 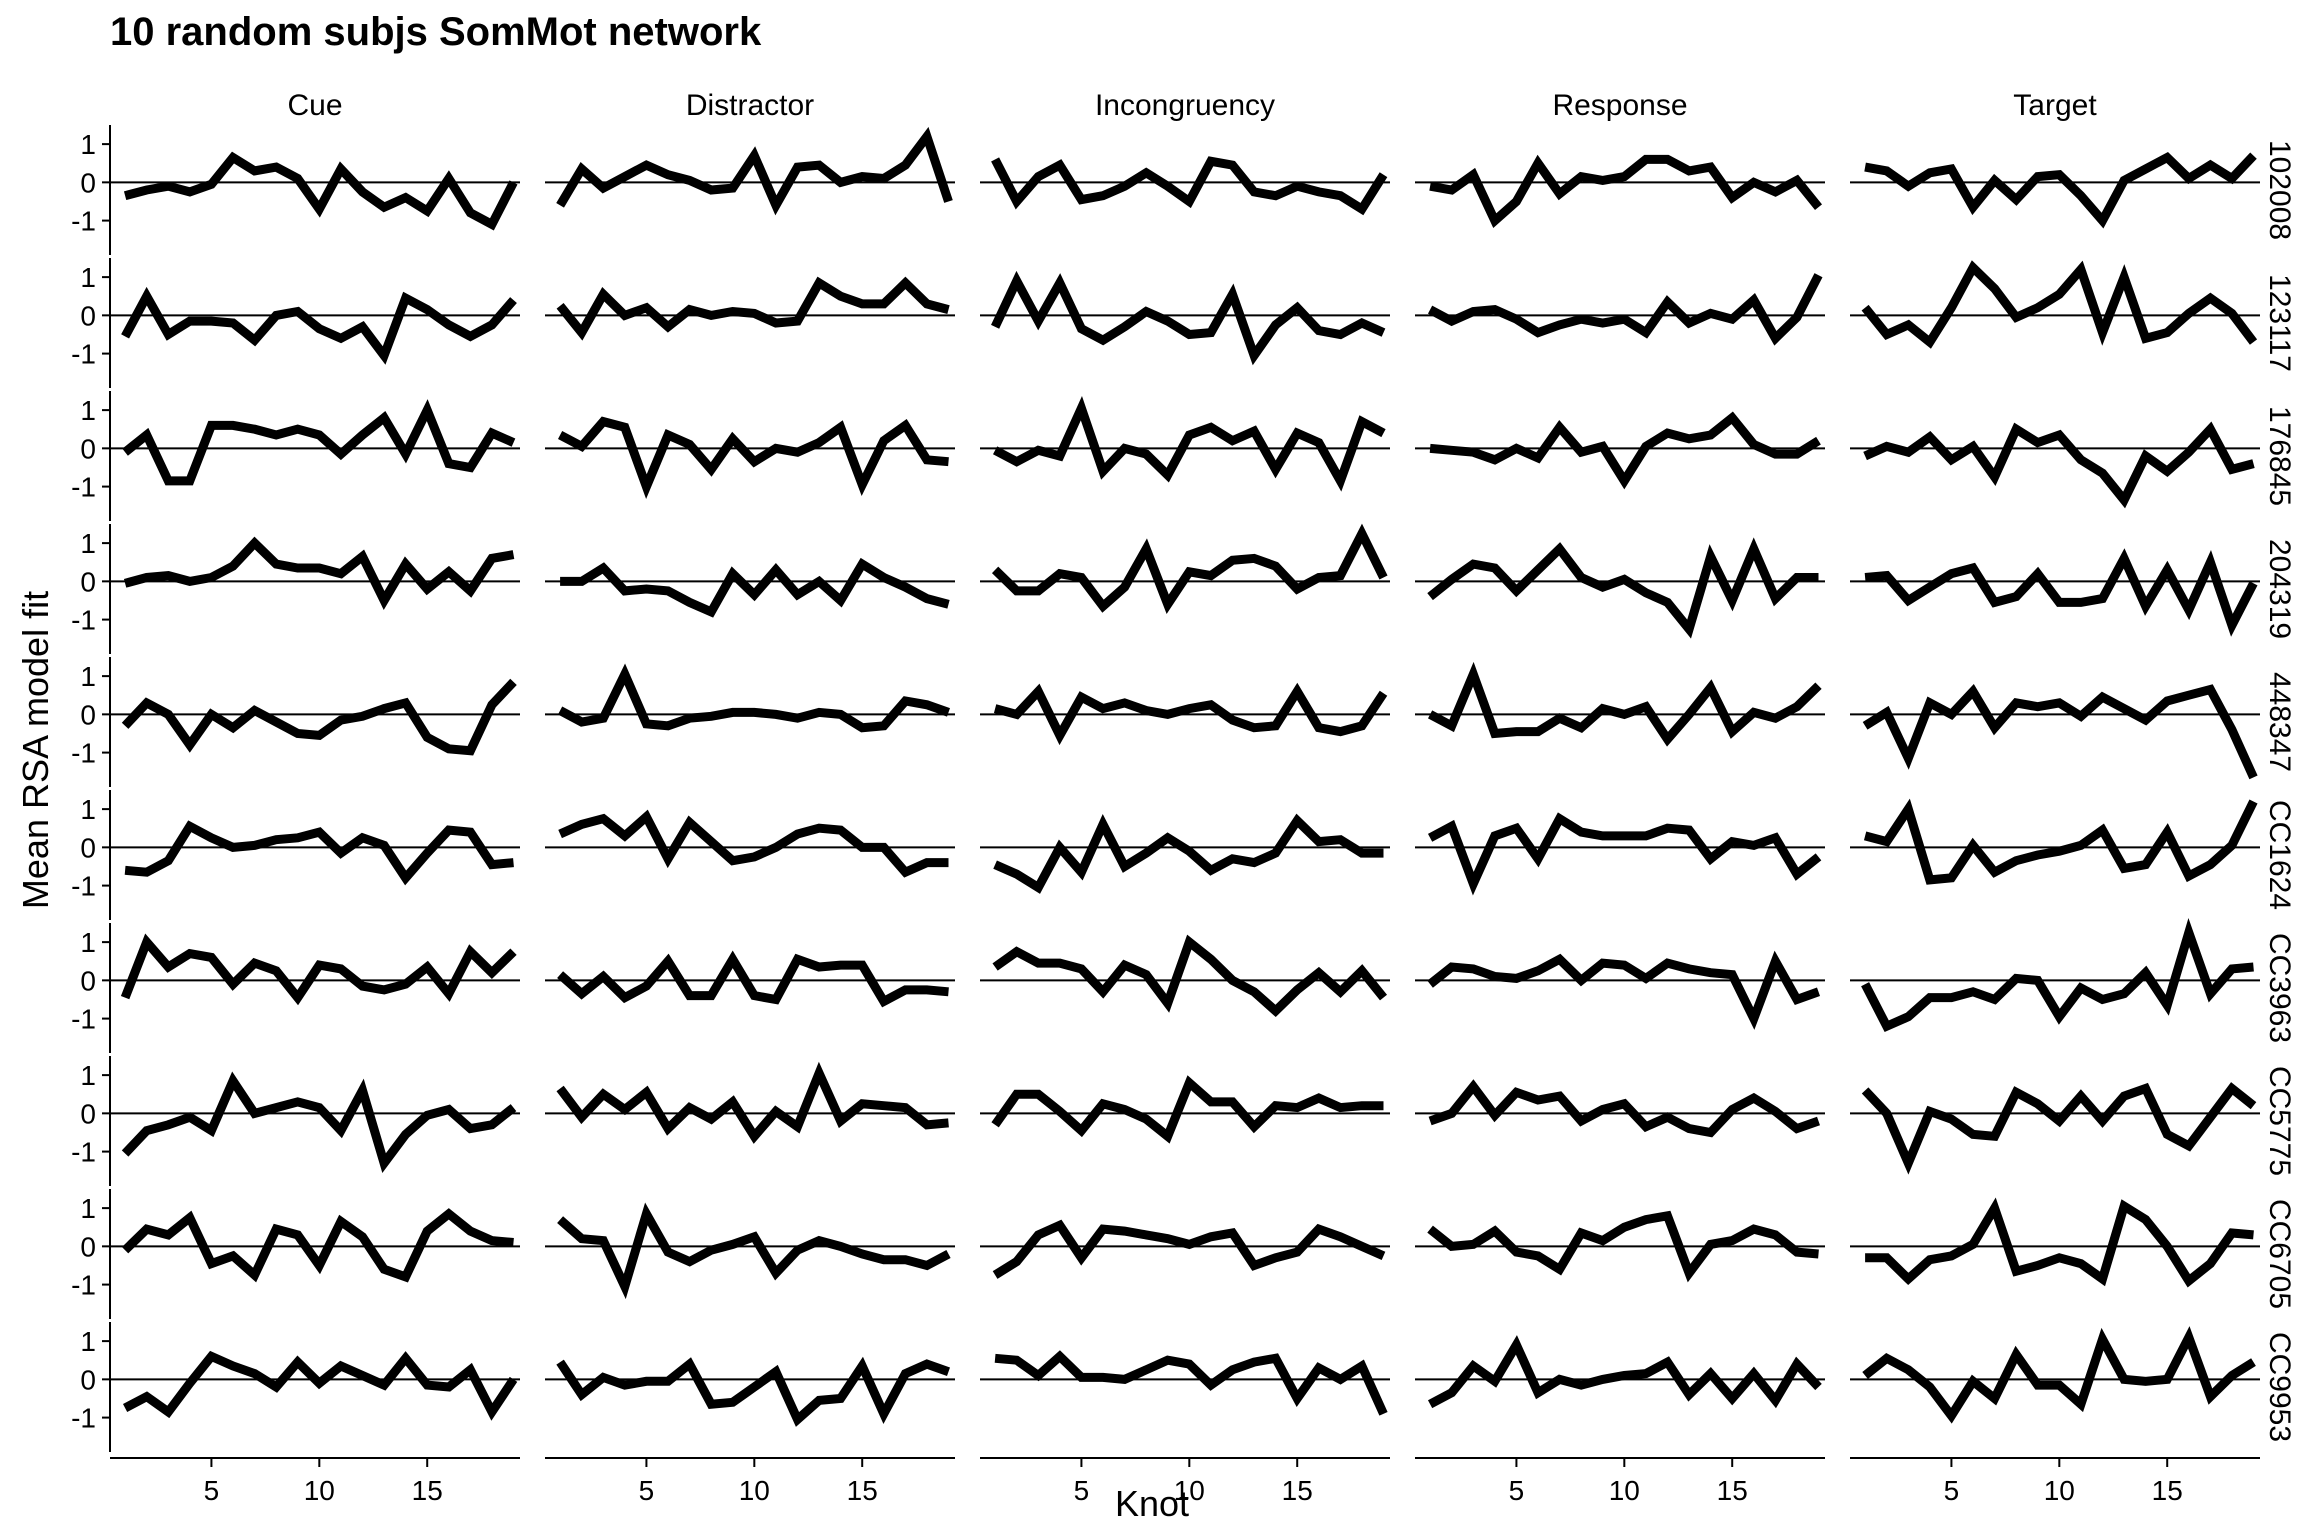 I want to click on row-strip-label: 102008, so click(x=2279, y=190).